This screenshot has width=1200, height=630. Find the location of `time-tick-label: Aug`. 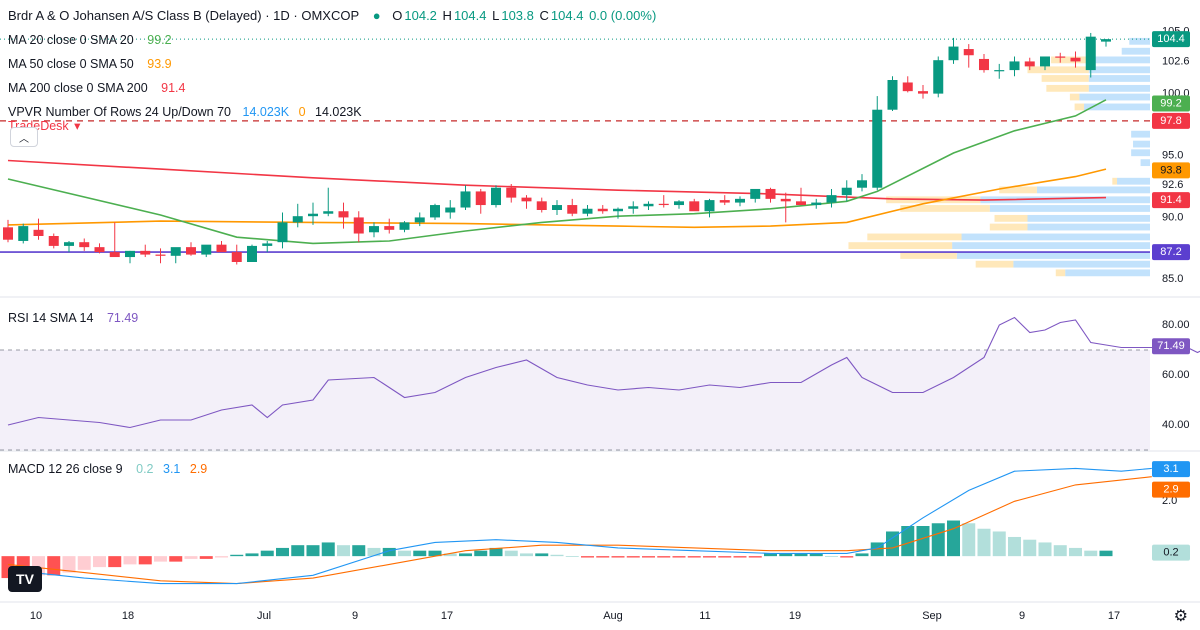

time-tick-label: Aug is located at coordinates (613, 616).